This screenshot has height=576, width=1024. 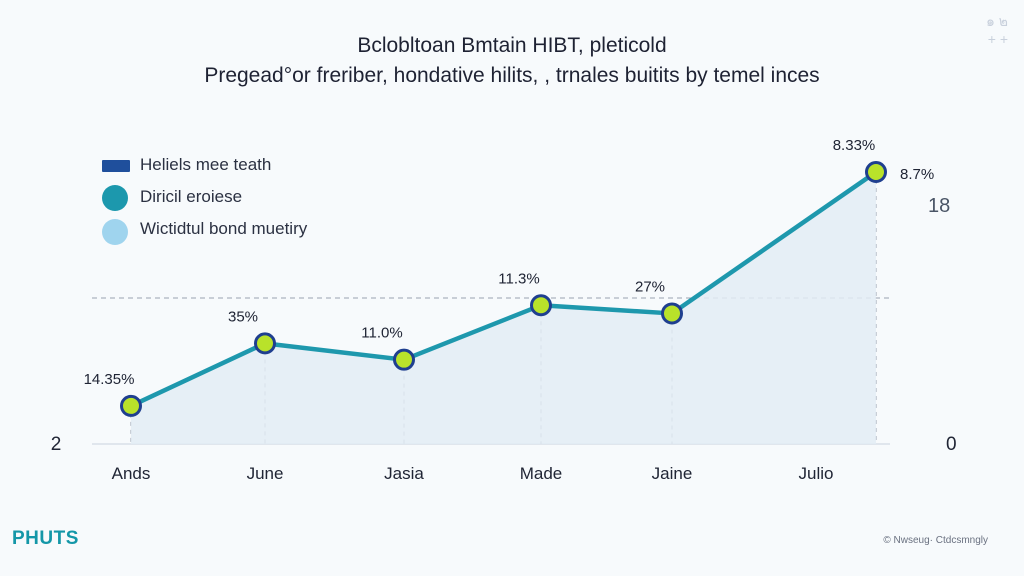 I want to click on x-tick-label-2: Jasia, so click(x=404, y=473).